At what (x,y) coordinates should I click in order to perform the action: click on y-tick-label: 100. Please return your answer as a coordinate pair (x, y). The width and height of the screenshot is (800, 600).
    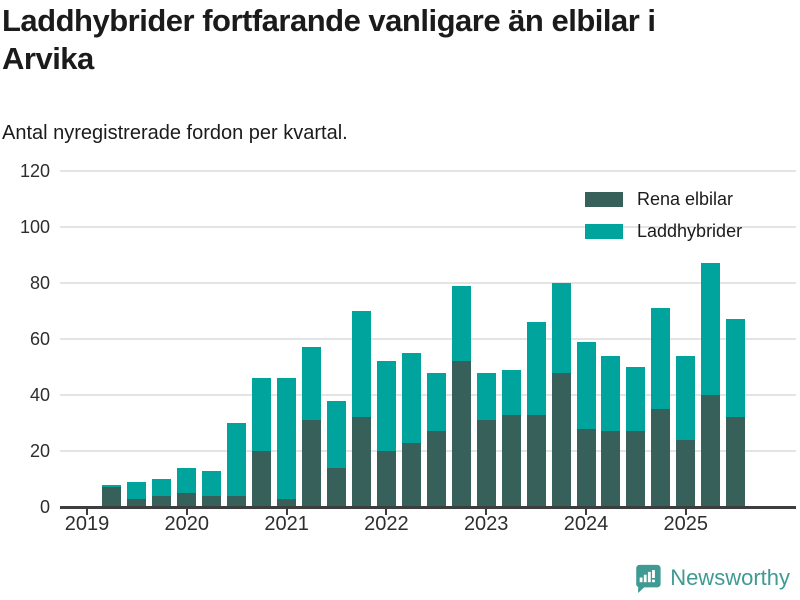
    Looking at the image, I should click on (34, 227).